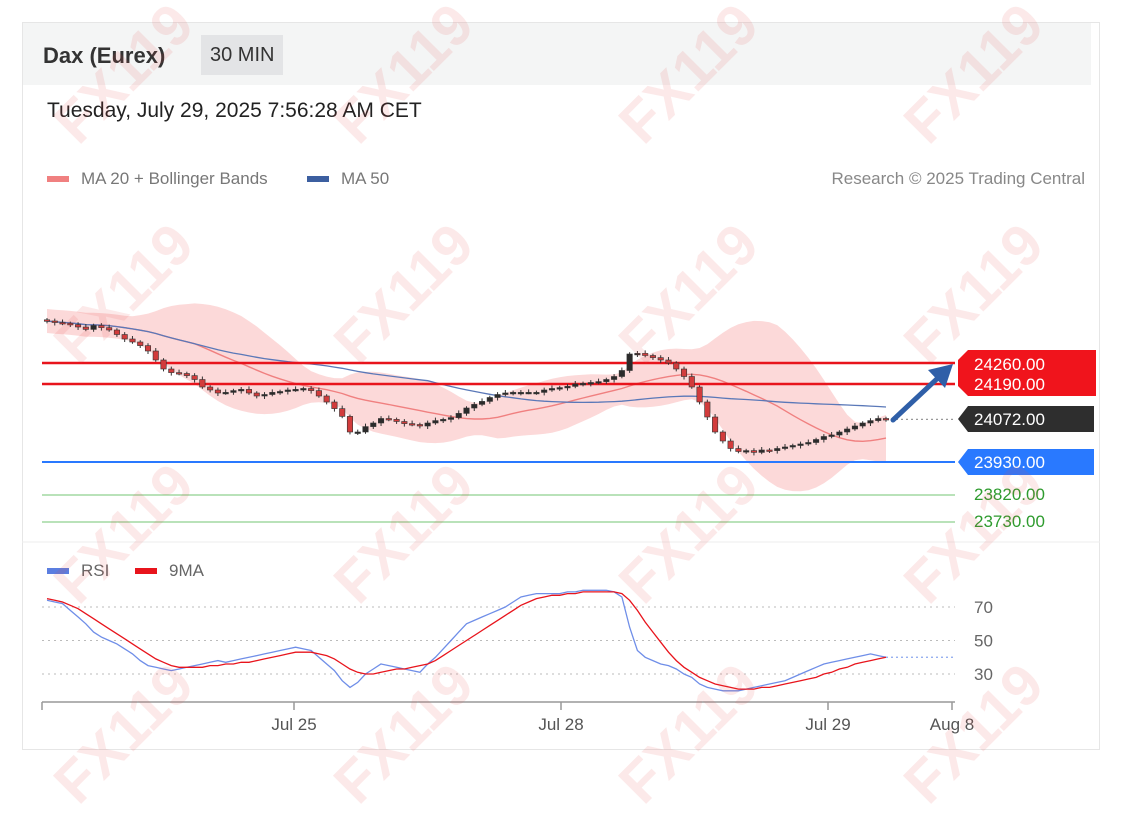 The width and height of the screenshot is (1134, 816). Describe the element at coordinates (318, 179) in the screenshot. I see `ma50-swatch` at that location.